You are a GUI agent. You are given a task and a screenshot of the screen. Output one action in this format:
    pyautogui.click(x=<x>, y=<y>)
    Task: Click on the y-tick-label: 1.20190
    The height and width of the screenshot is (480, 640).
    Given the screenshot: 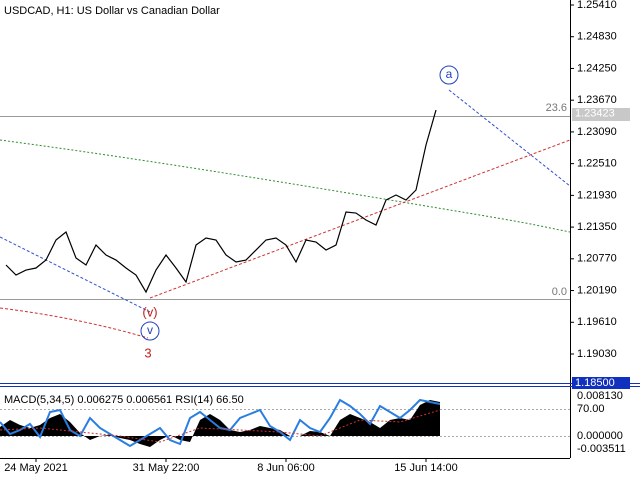 What is the action you would take?
    pyautogui.click(x=597, y=290)
    